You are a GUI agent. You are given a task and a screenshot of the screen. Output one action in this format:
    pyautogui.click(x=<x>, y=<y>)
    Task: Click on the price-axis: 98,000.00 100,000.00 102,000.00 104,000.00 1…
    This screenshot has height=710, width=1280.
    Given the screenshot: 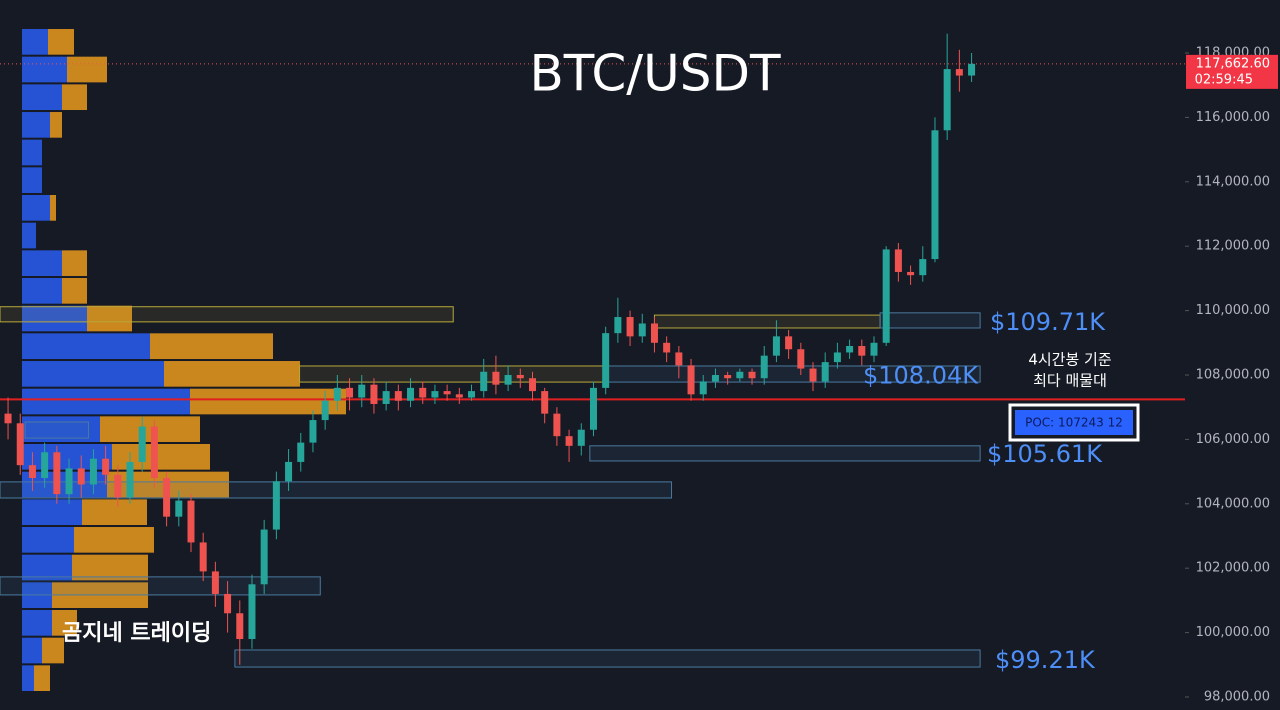 What is the action you would take?
    pyautogui.click(x=1227, y=375)
    